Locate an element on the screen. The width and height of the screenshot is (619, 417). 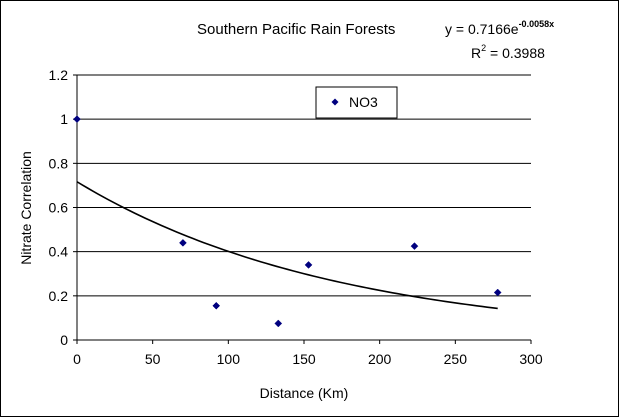
y-tick-label: 1.2 is located at coordinates (59, 75).